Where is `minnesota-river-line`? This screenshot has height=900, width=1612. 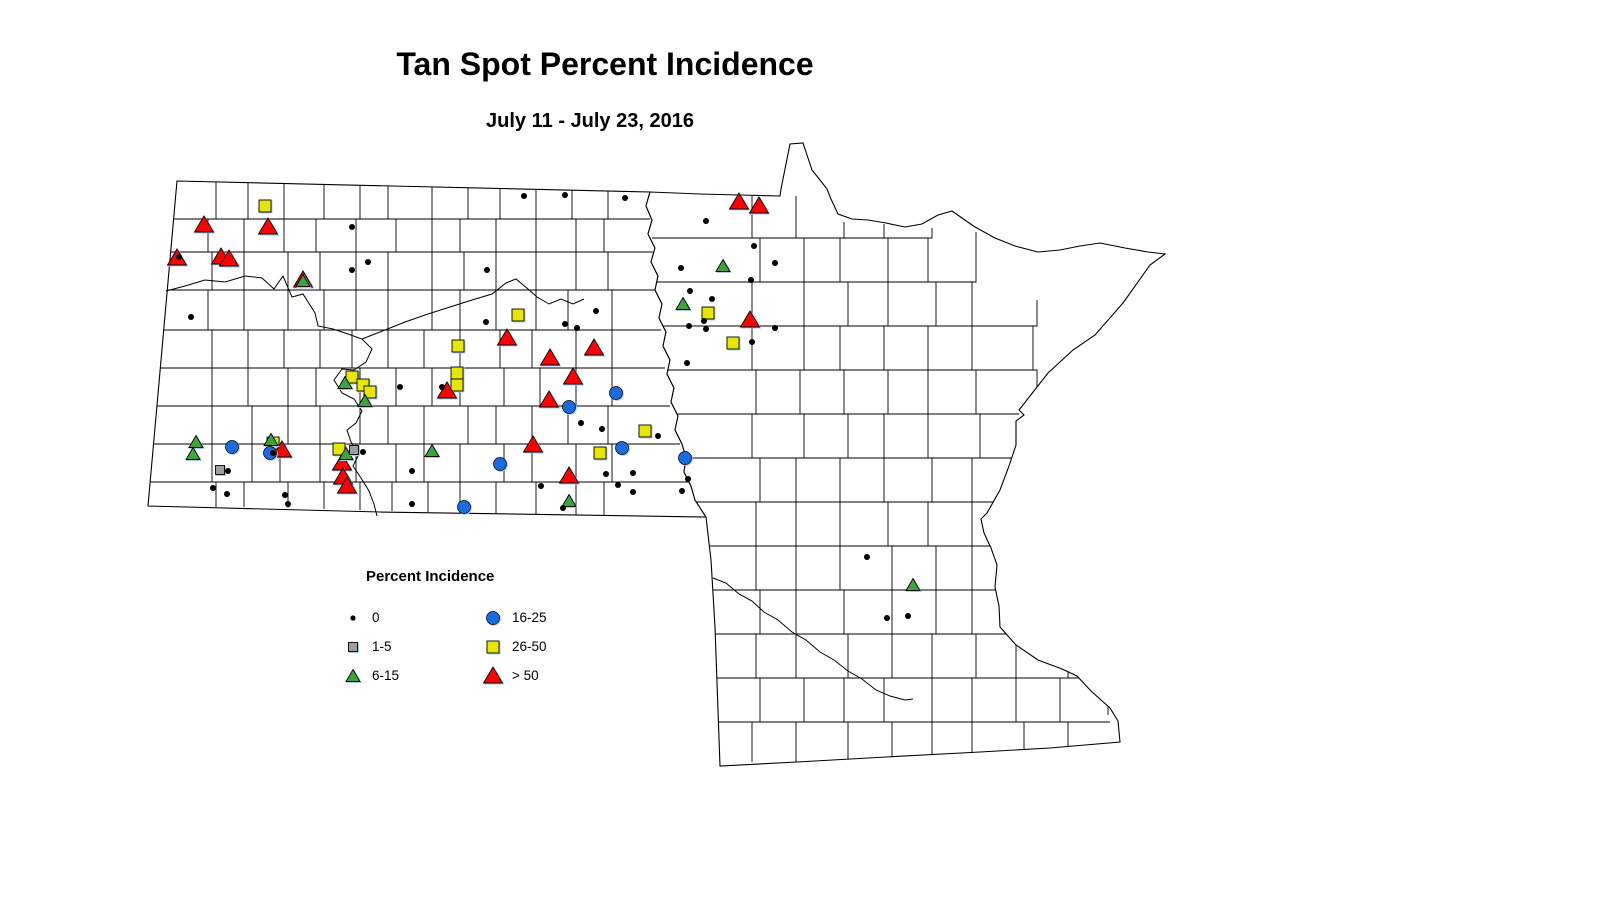
minnesota-river-line is located at coordinates (813, 639).